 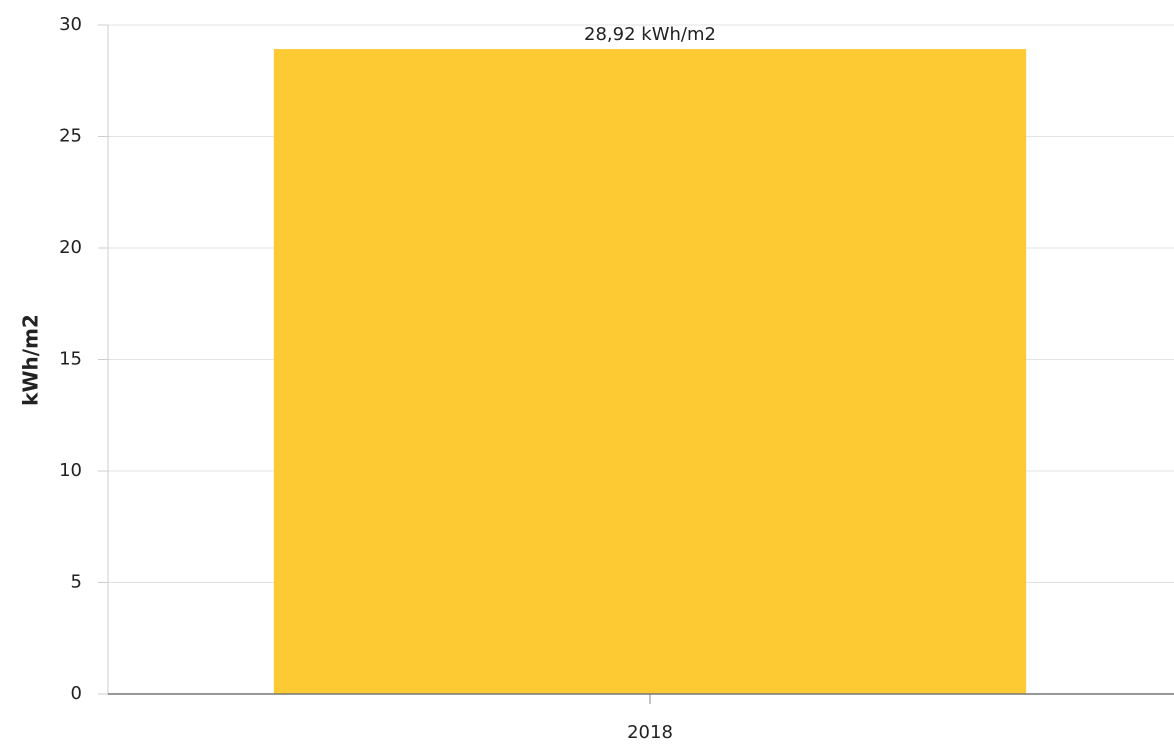 What do you see at coordinates (70, 470) in the screenshot?
I see `y-tick-label: 10` at bounding box center [70, 470].